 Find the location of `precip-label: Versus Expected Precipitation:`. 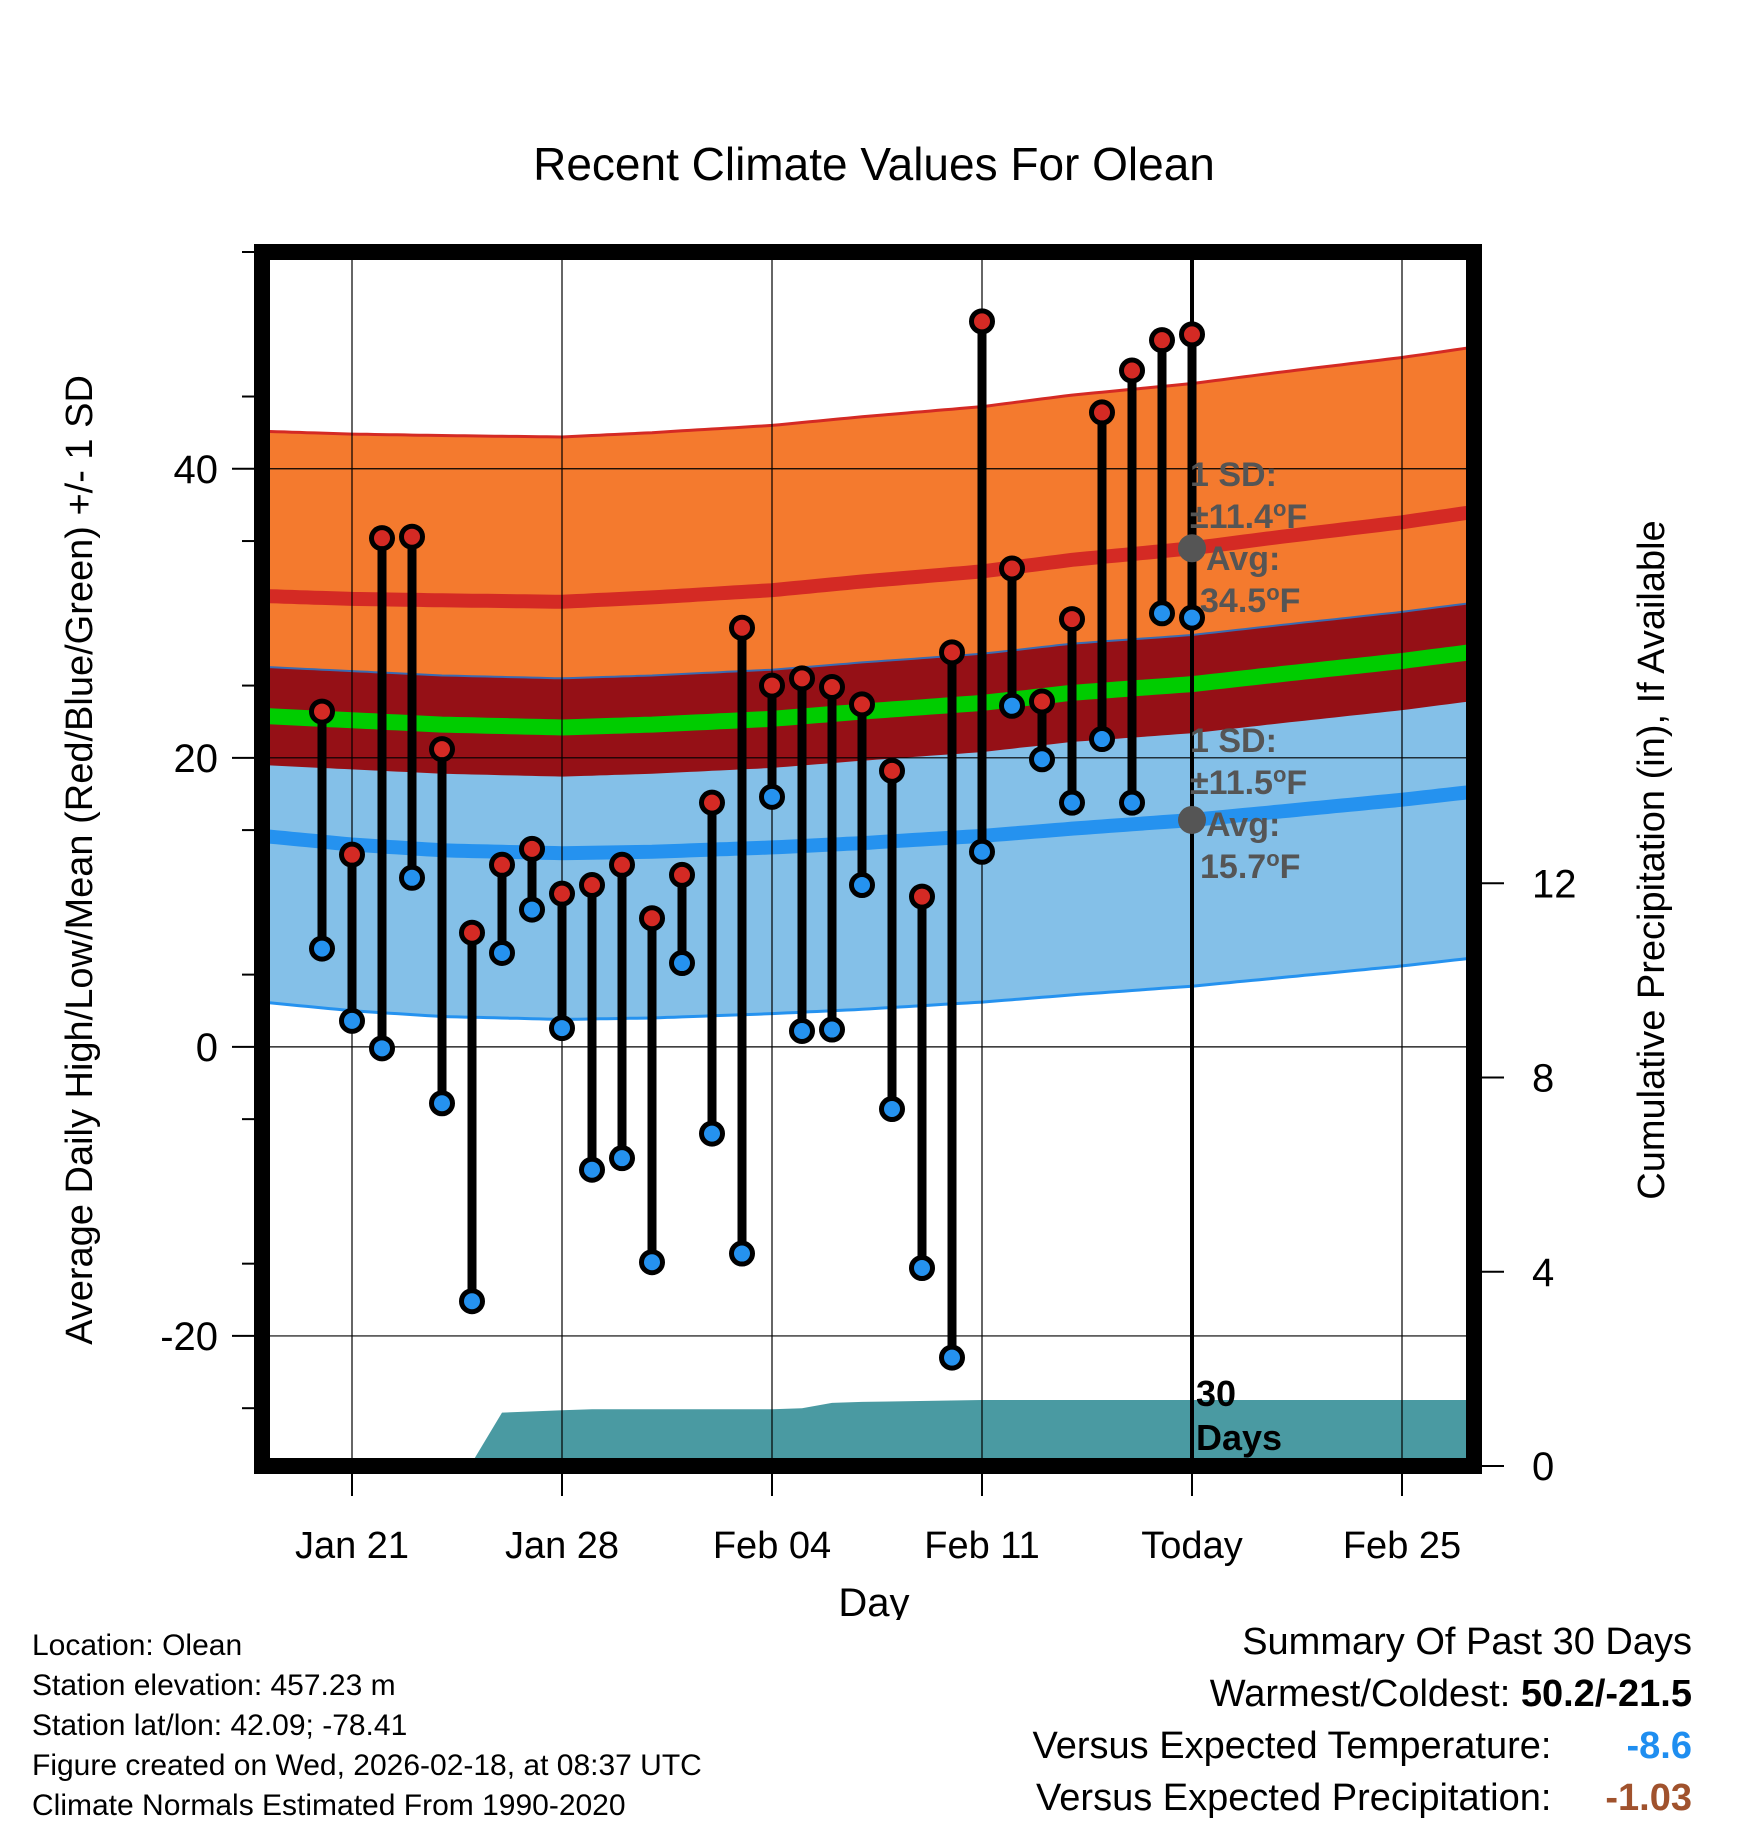

precip-label: Versus Expected Precipitation: is located at coordinates (1294, 1798).